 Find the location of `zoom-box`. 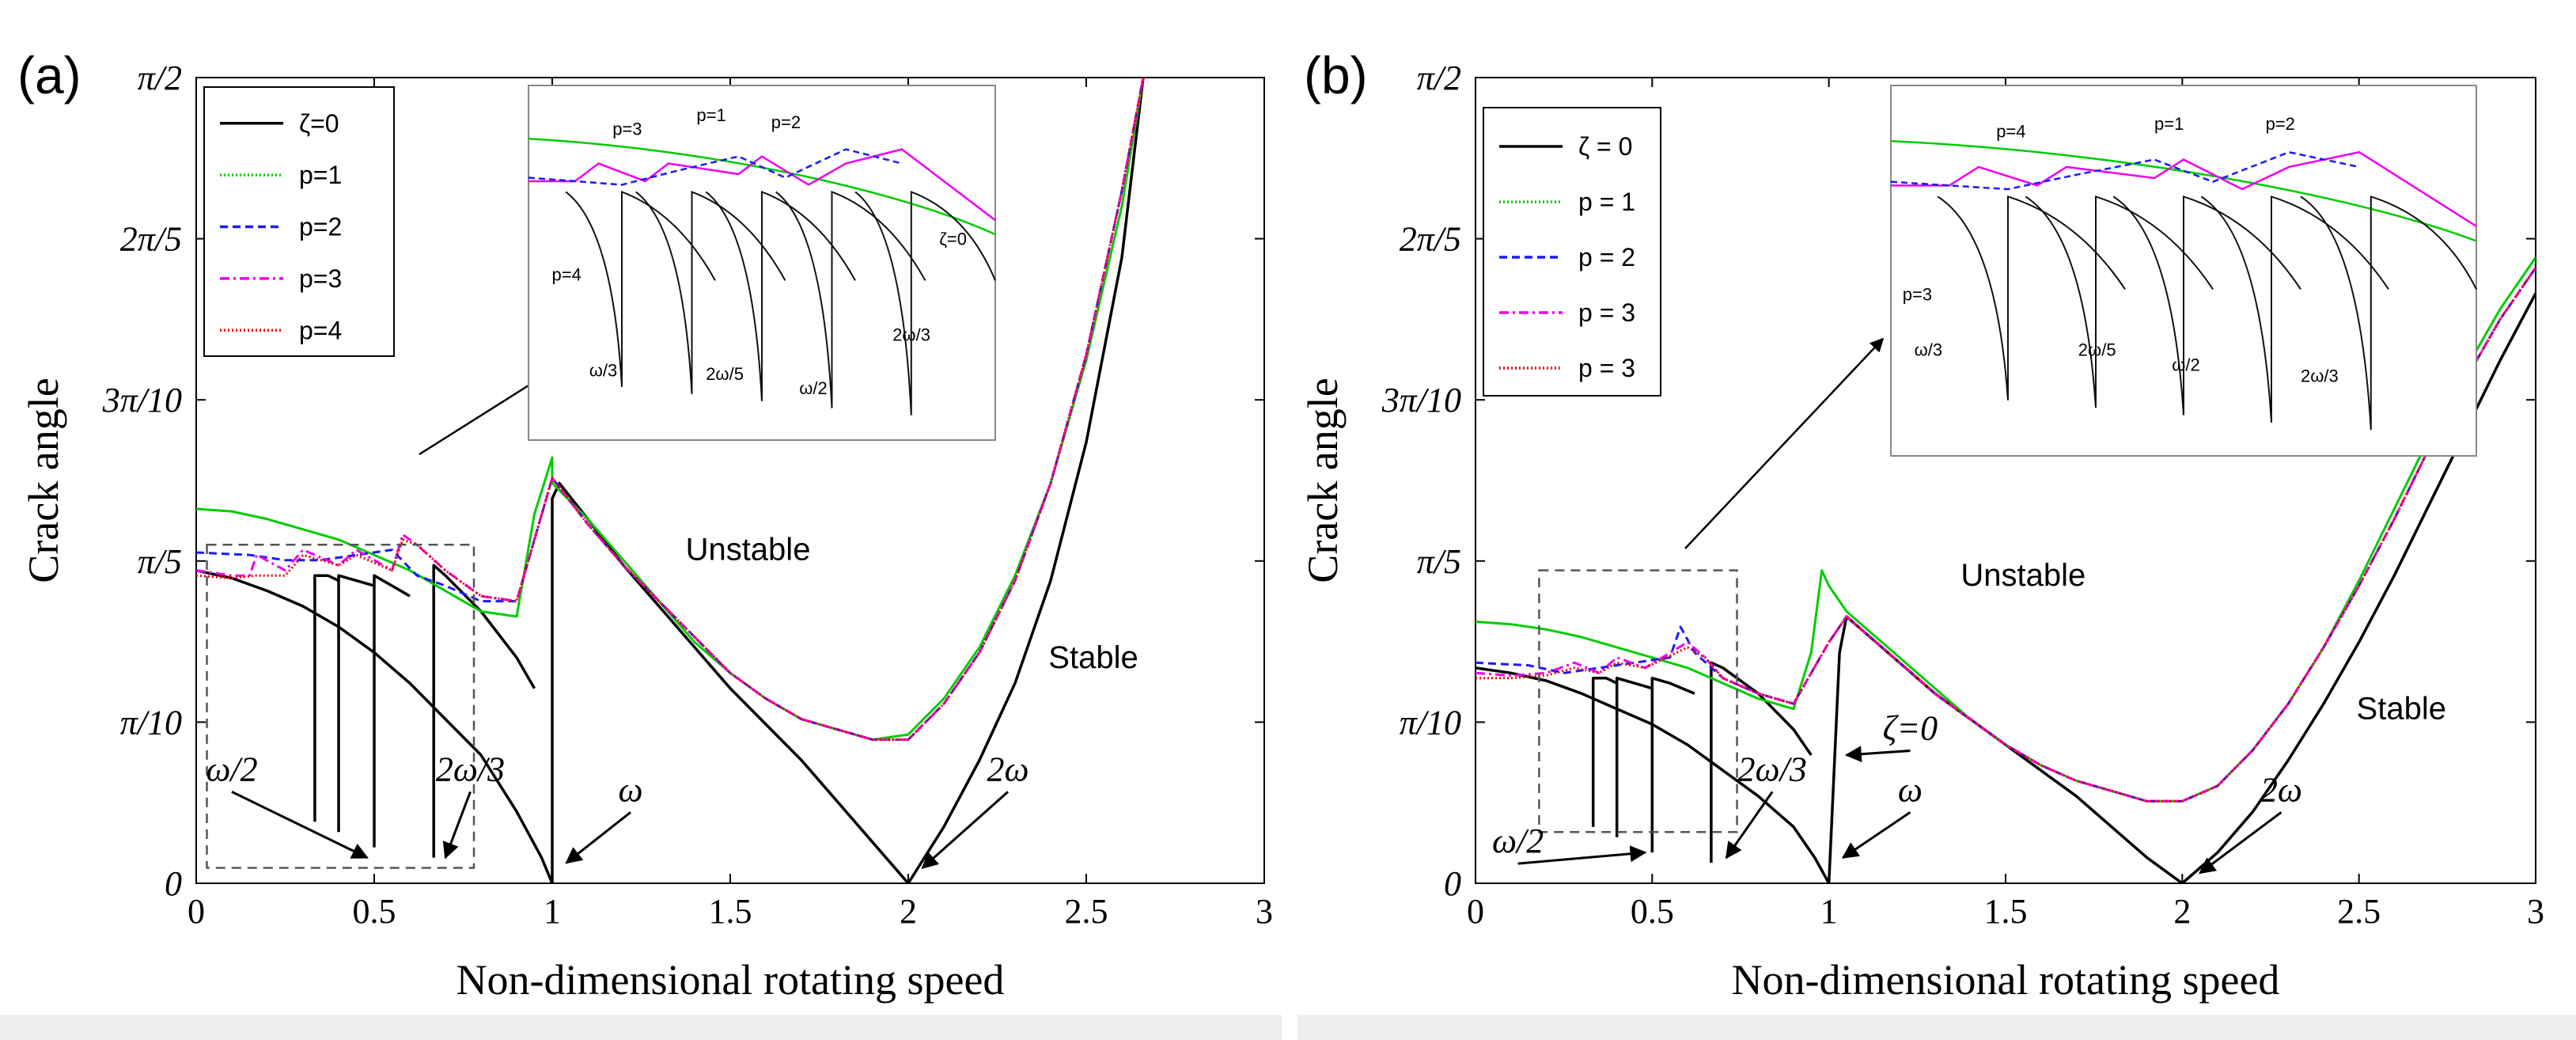

zoom-box is located at coordinates (340, 706).